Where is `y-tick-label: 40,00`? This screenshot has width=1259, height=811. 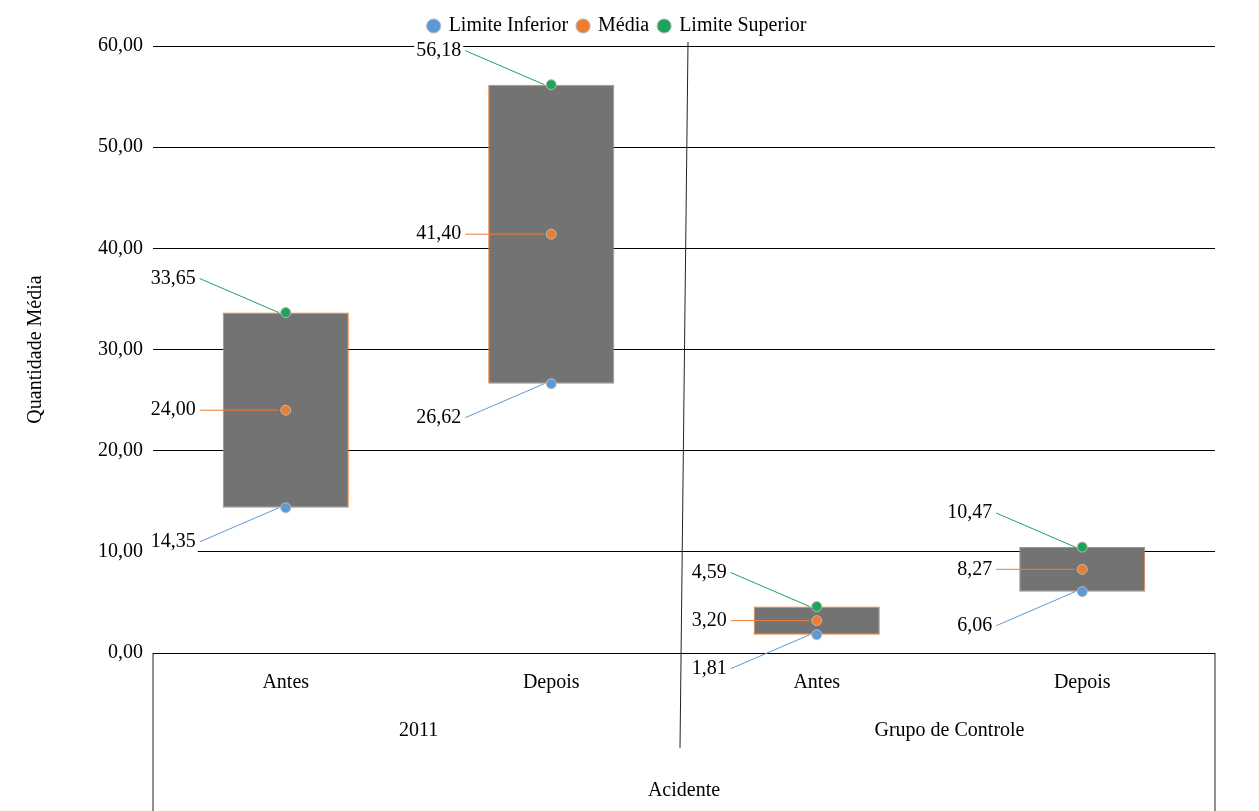
y-tick-label: 40,00 is located at coordinates (120, 246).